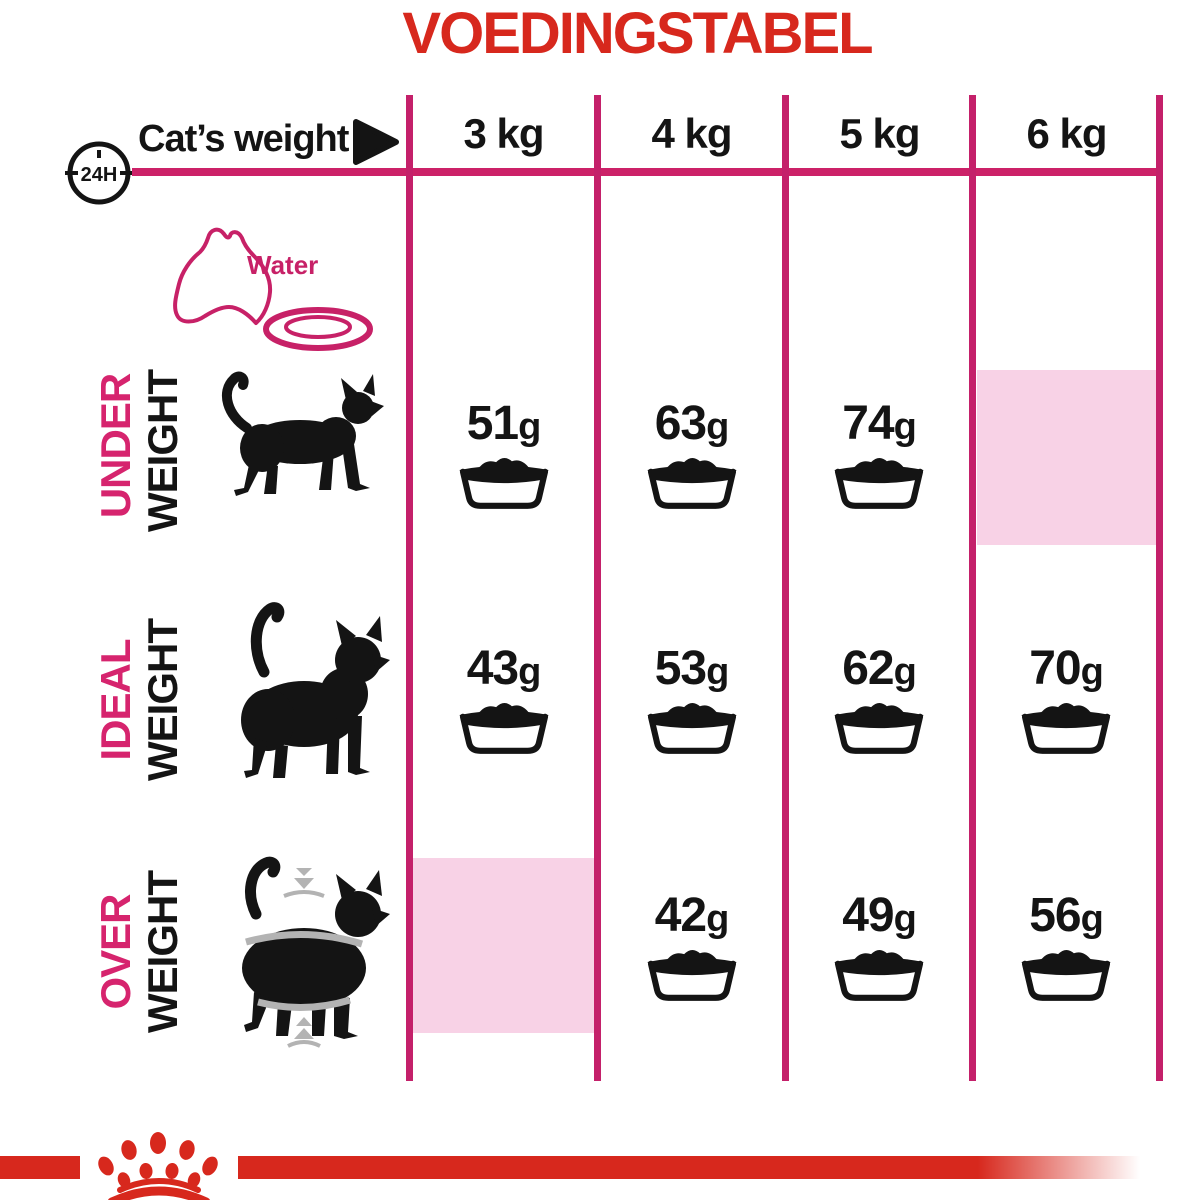 Image resolution: width=1179 pixels, height=1200 pixels. What do you see at coordinates (503, 945) in the screenshot?
I see `highlight-cell-overweight-3kg` at bounding box center [503, 945].